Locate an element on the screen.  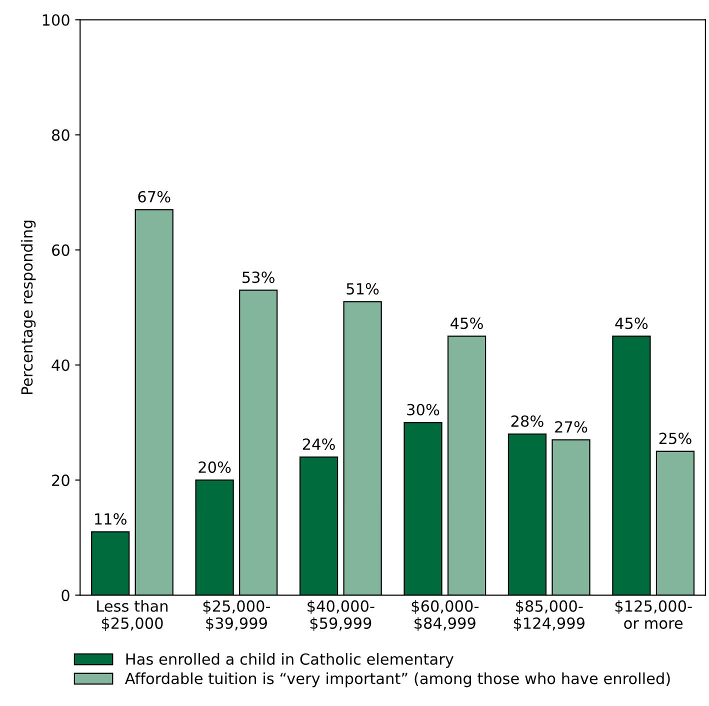
x-tick-label: $25,000- $39,999 is located at coordinates (236, 615).